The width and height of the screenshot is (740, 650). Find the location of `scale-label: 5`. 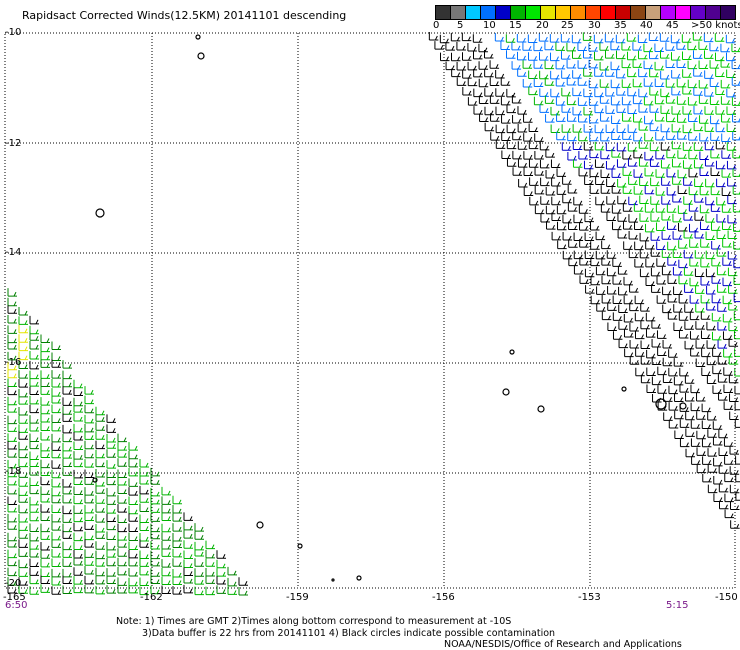

scale-label: 5 is located at coordinates (460, 25).